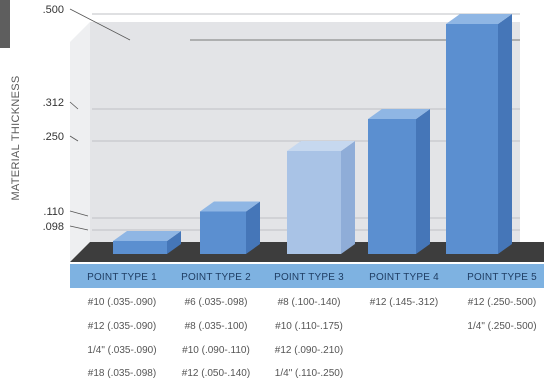 The height and width of the screenshot is (383, 544). Describe the element at coordinates (216, 350) in the screenshot. I see `spec-label: #10 (.090-.110)` at that location.